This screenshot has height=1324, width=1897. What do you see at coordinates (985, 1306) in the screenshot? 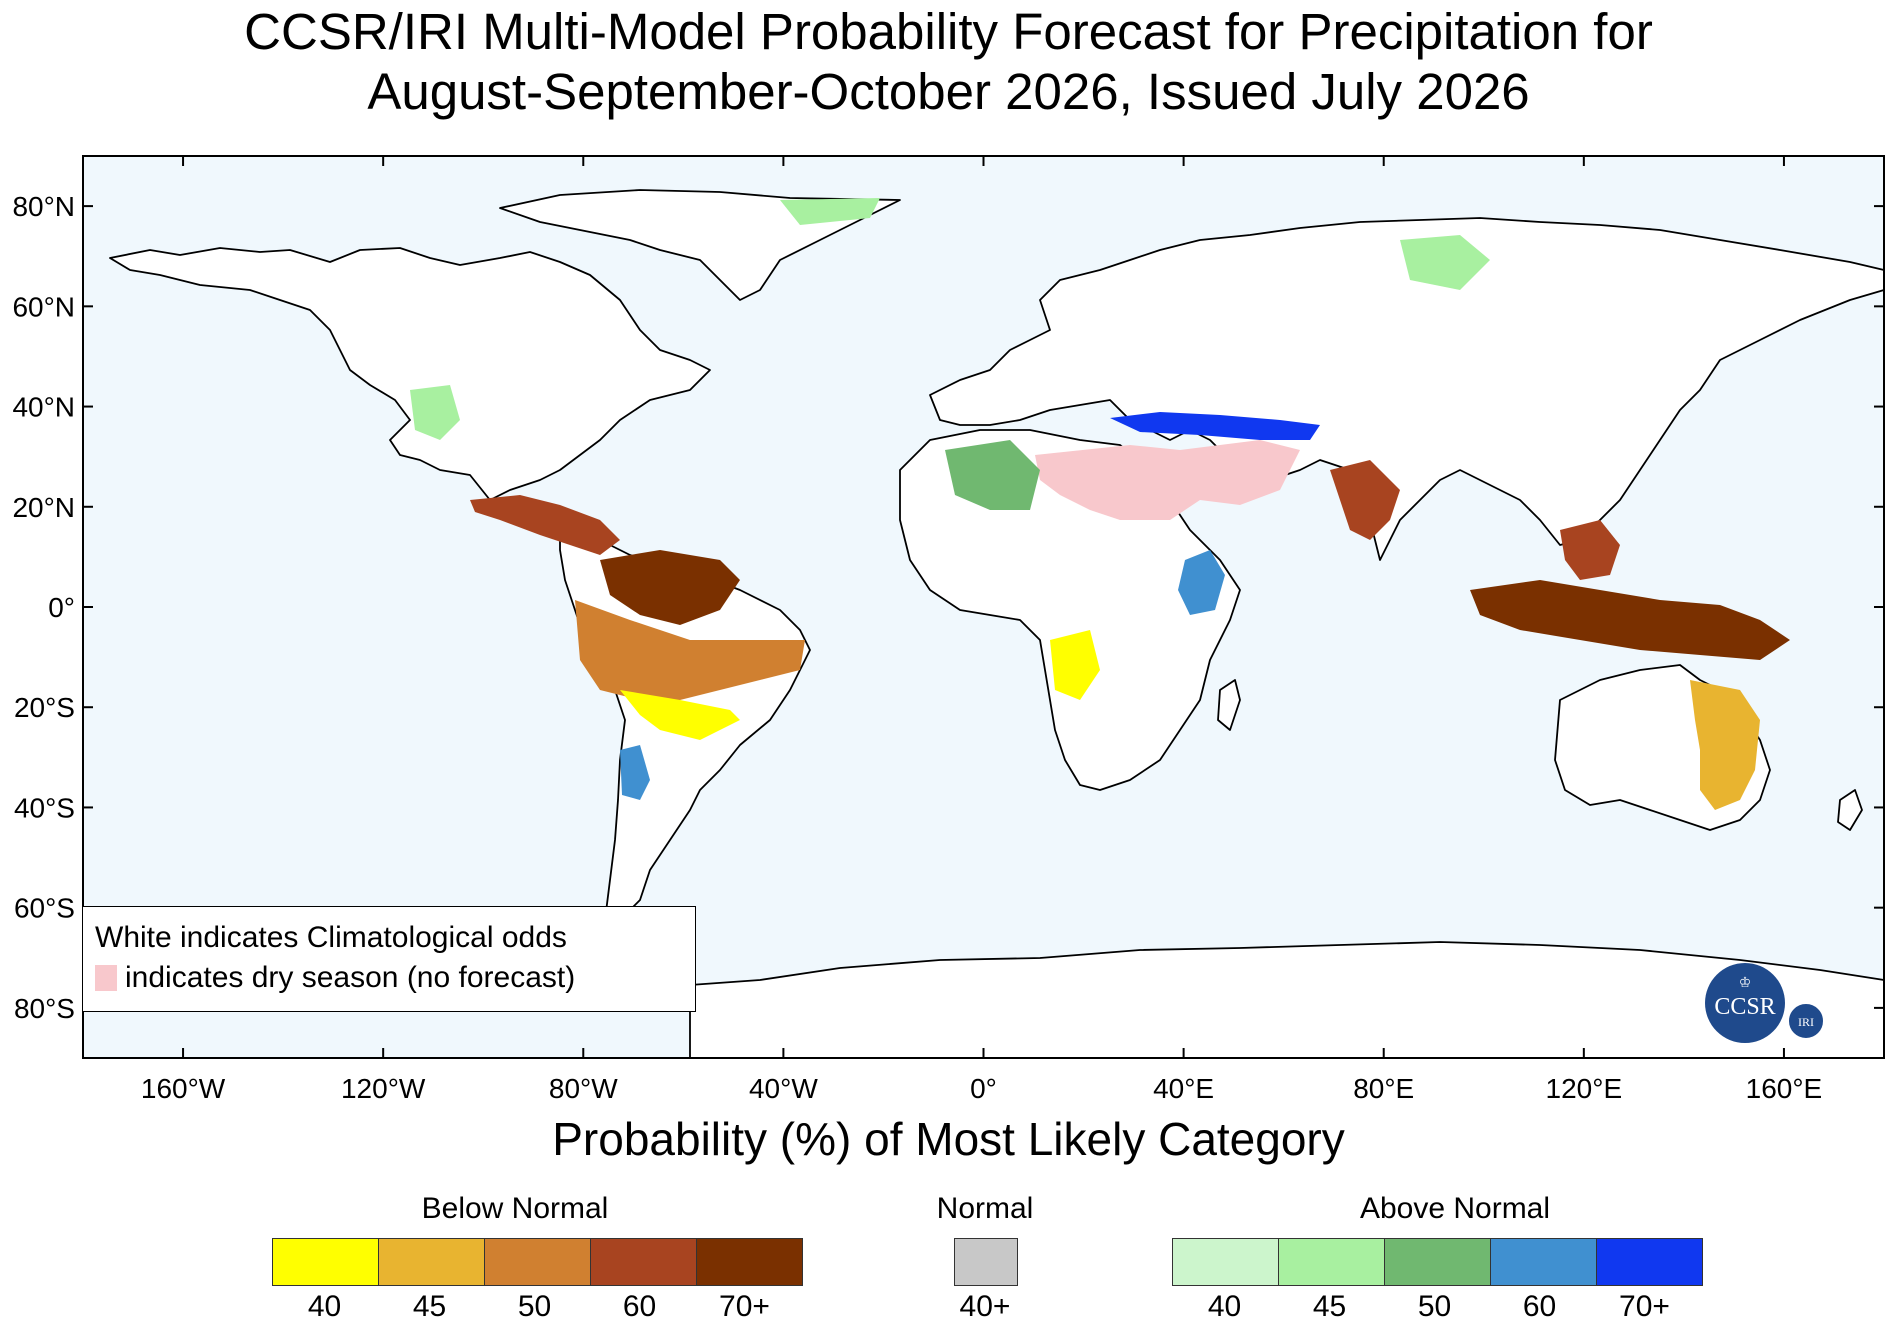
I see `colorbar-tick-label: 40+` at bounding box center [985, 1306].